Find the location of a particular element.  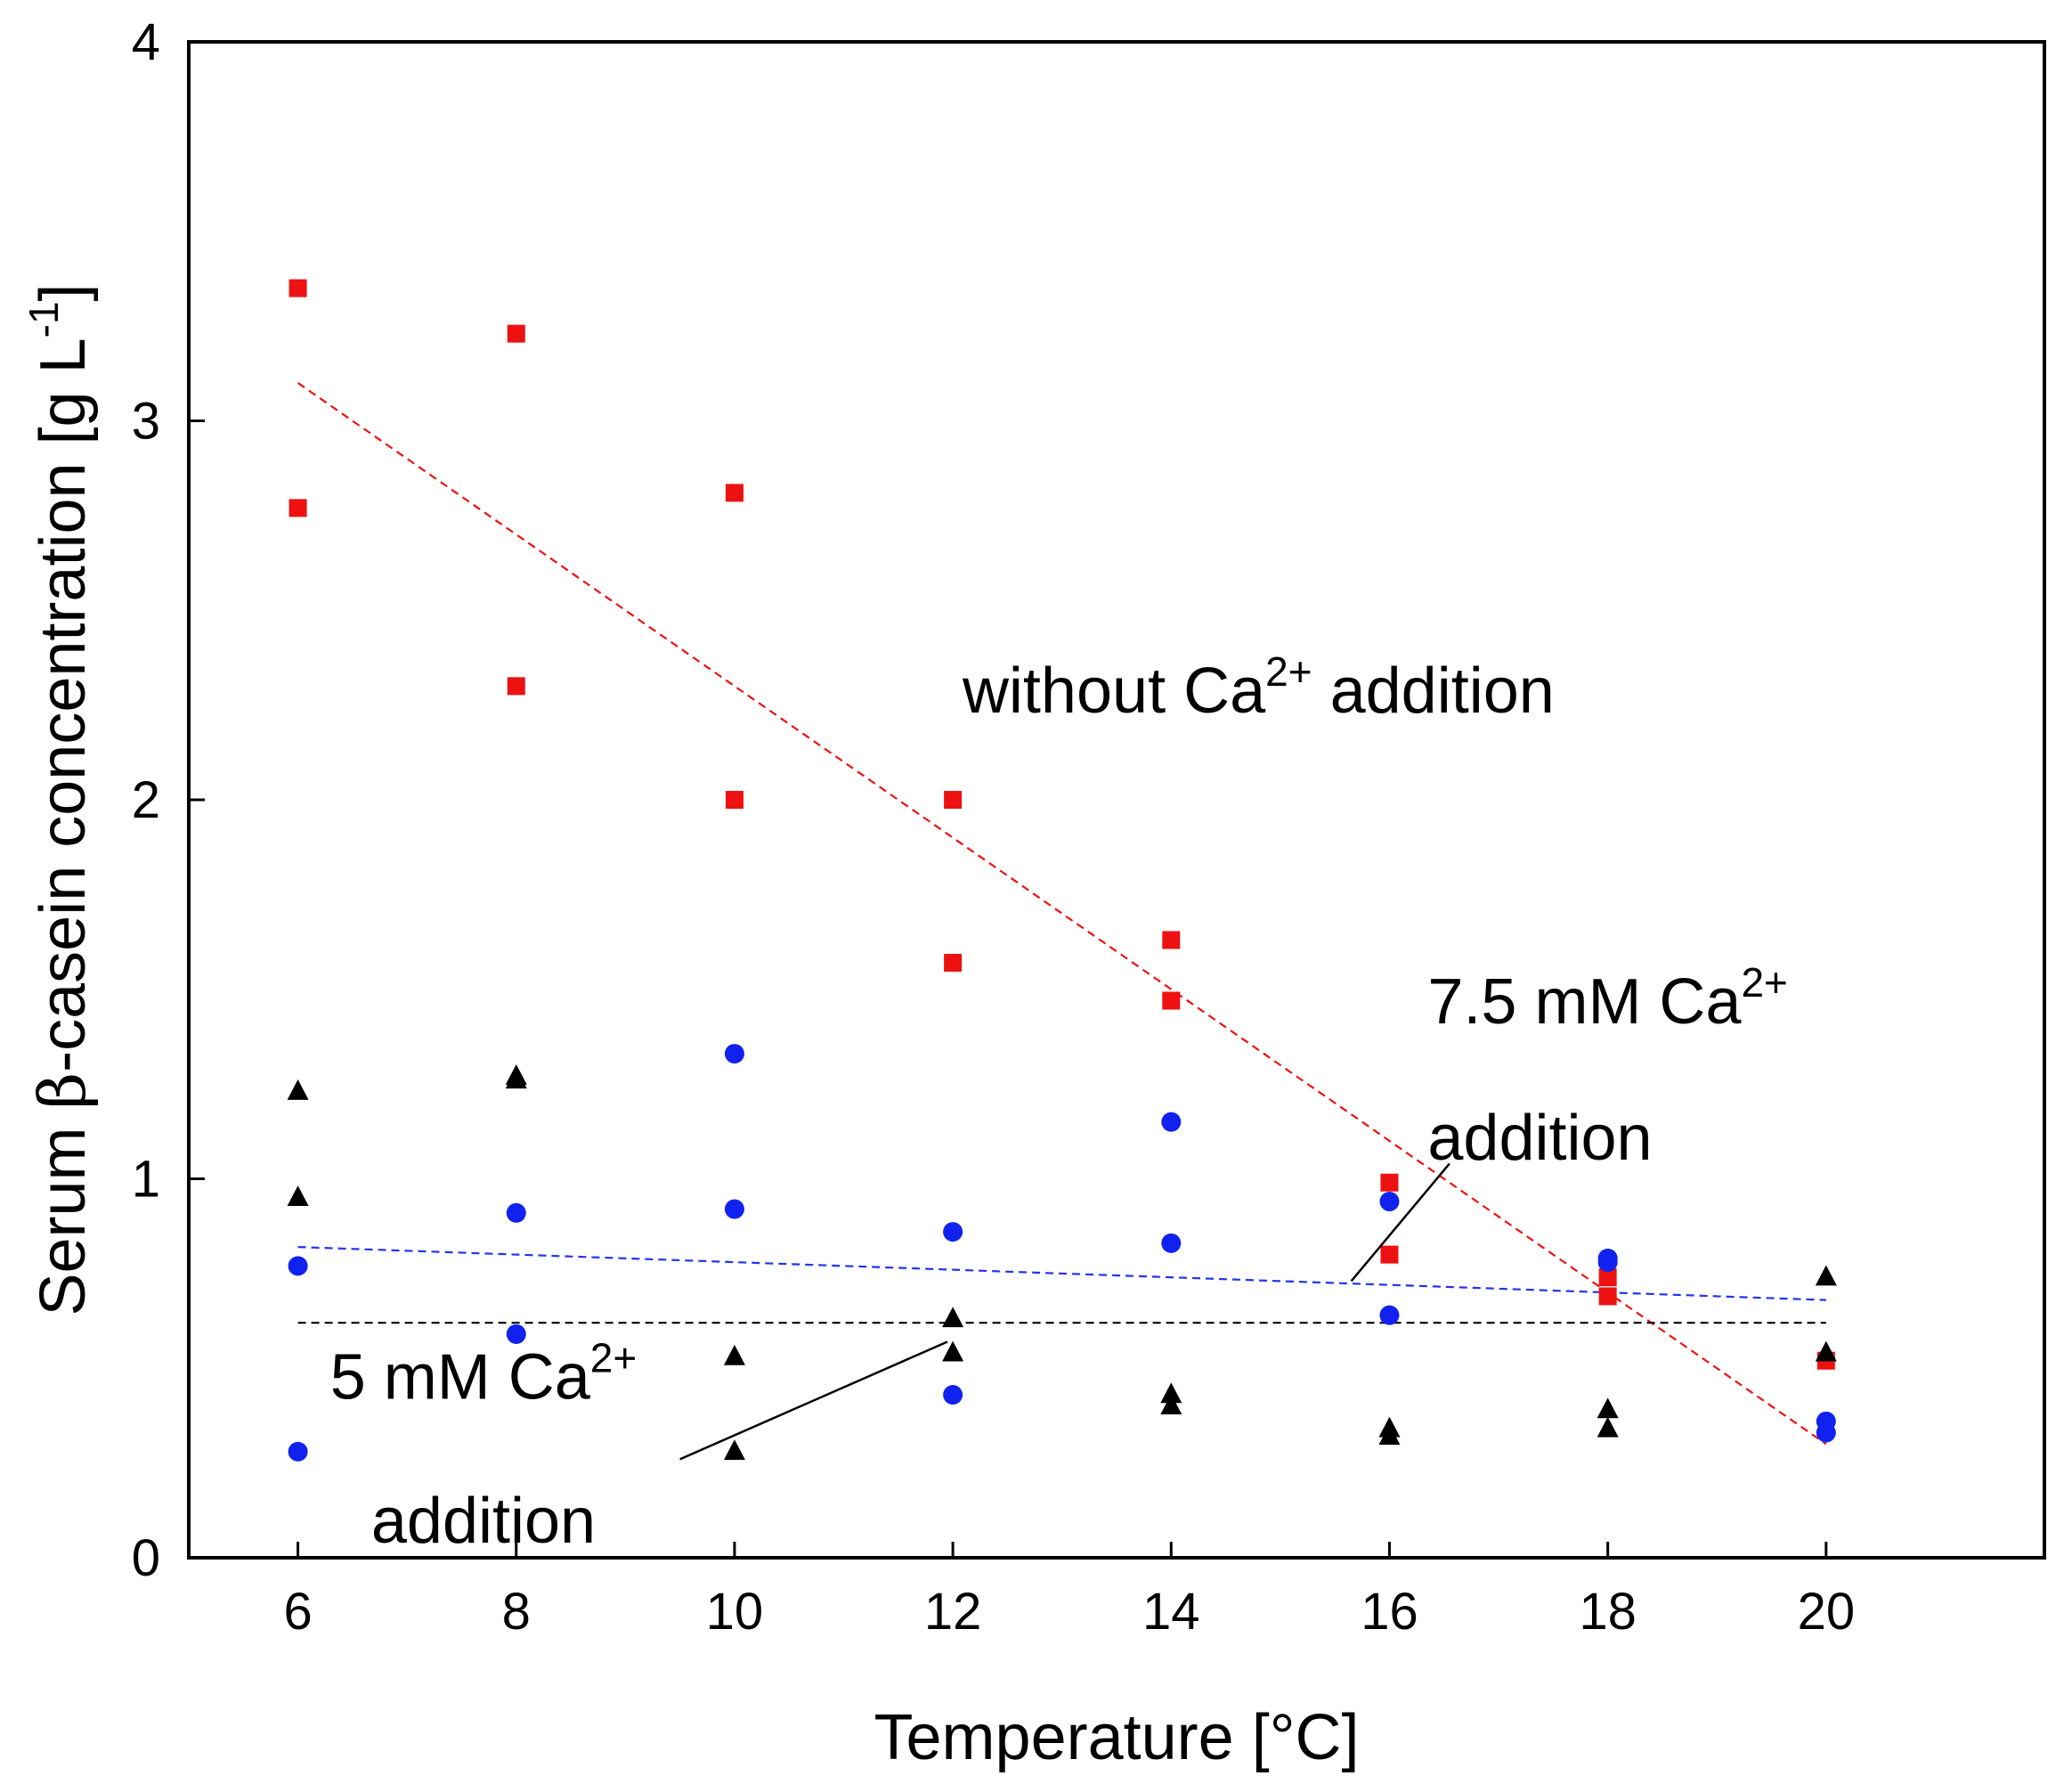

y-axis-title-post: -casein concentration [g L is located at coordinates (63, 705).